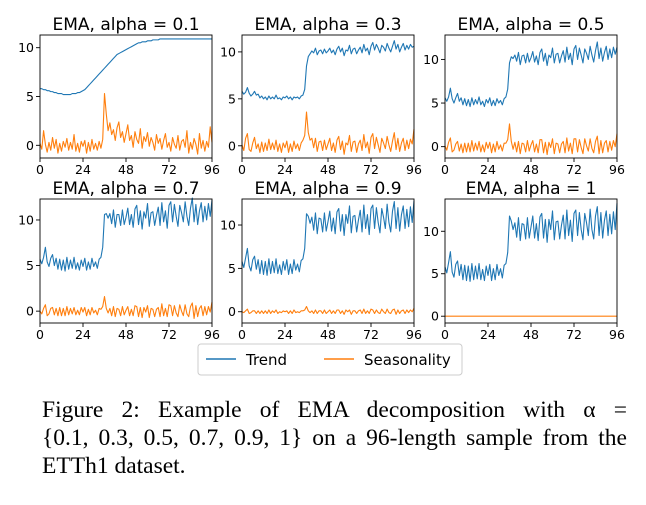 The width and height of the screenshot is (646, 505). I want to click on subplot-title: EMA, alpha = 0.5, so click(530, 25).